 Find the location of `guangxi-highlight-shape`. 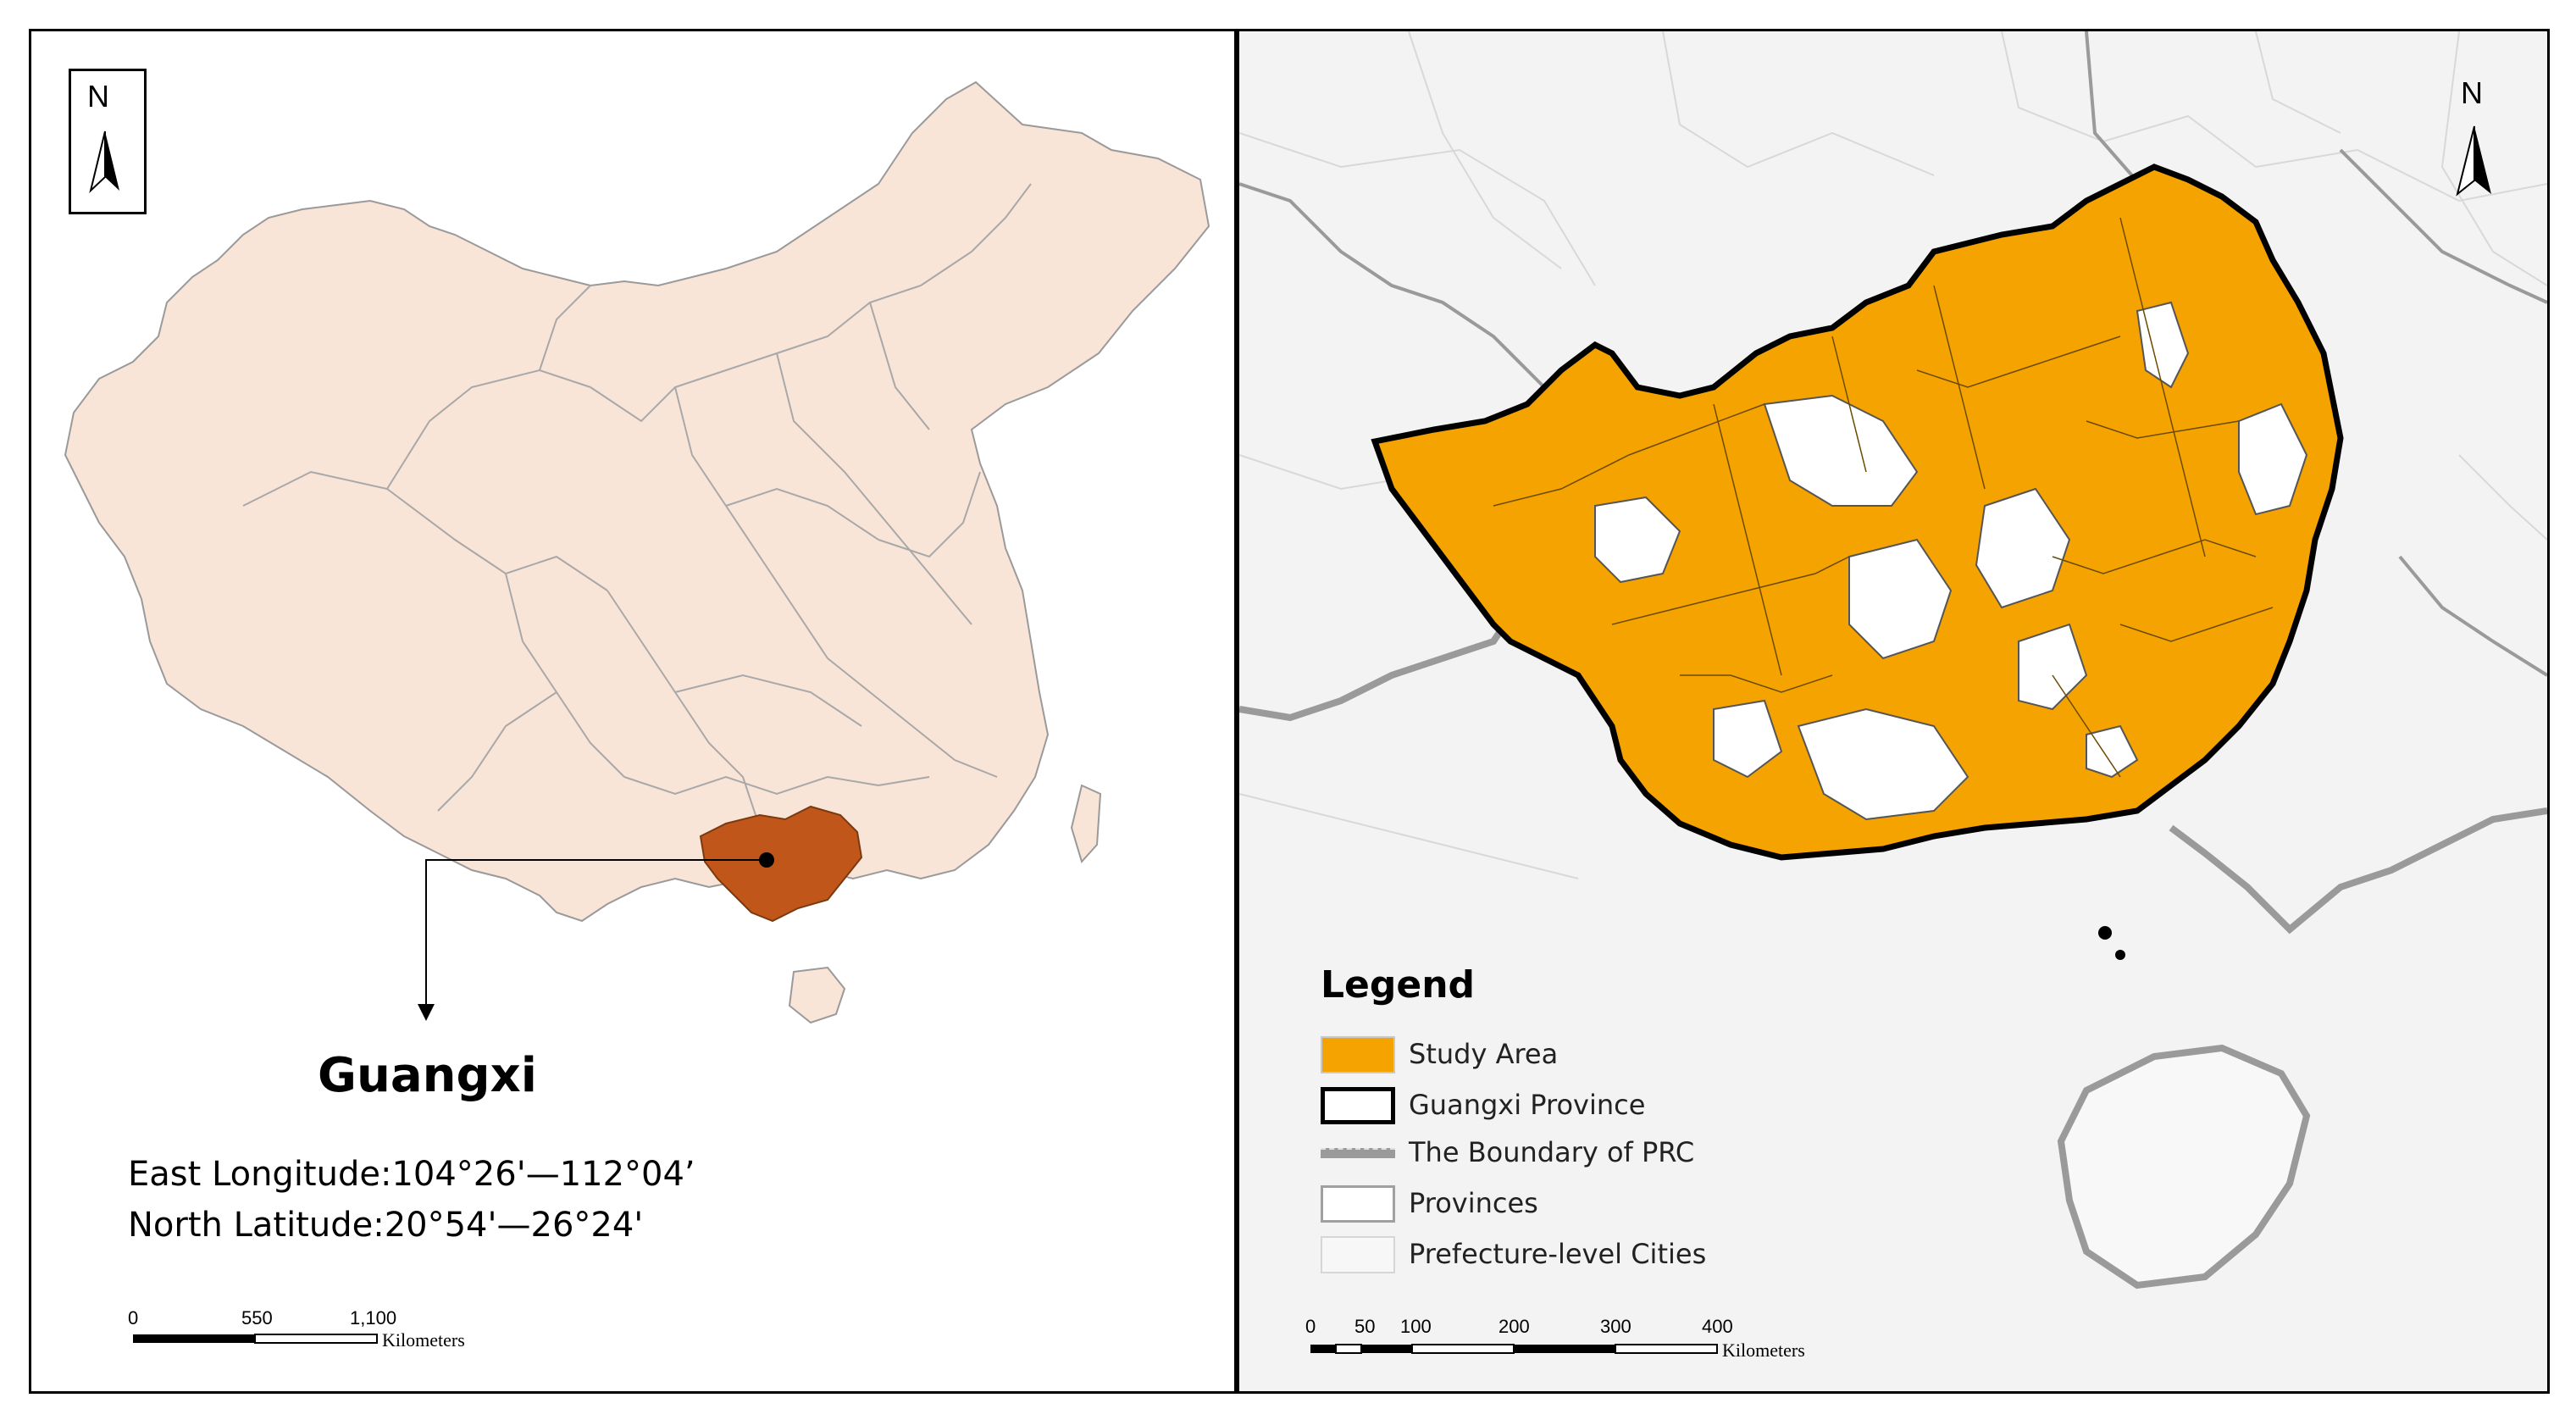

guangxi-highlight-shape is located at coordinates (781, 864).